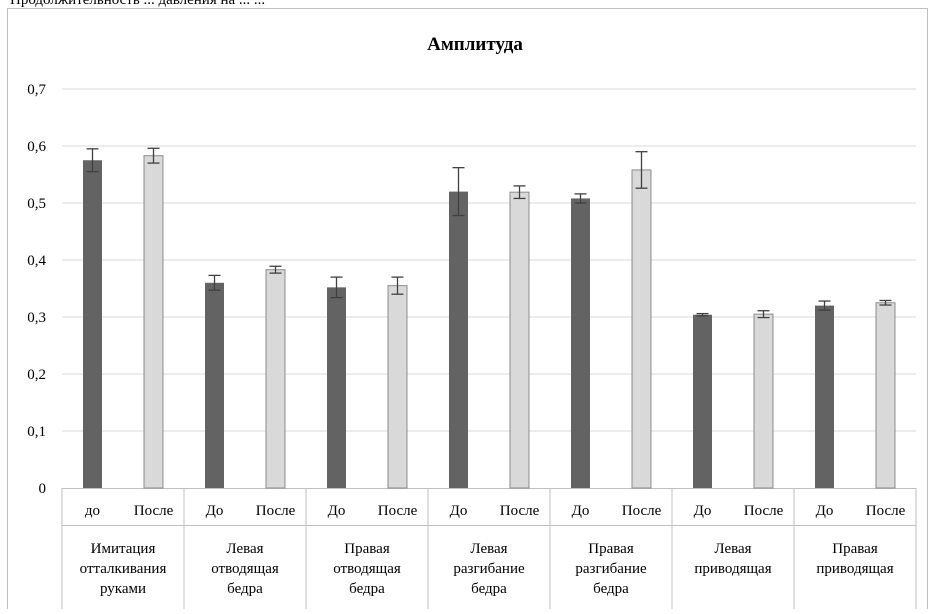 This screenshot has width=935, height=614. Describe the element at coordinates (43, 489) in the screenshot. I see `y-tick-label: 0` at that location.